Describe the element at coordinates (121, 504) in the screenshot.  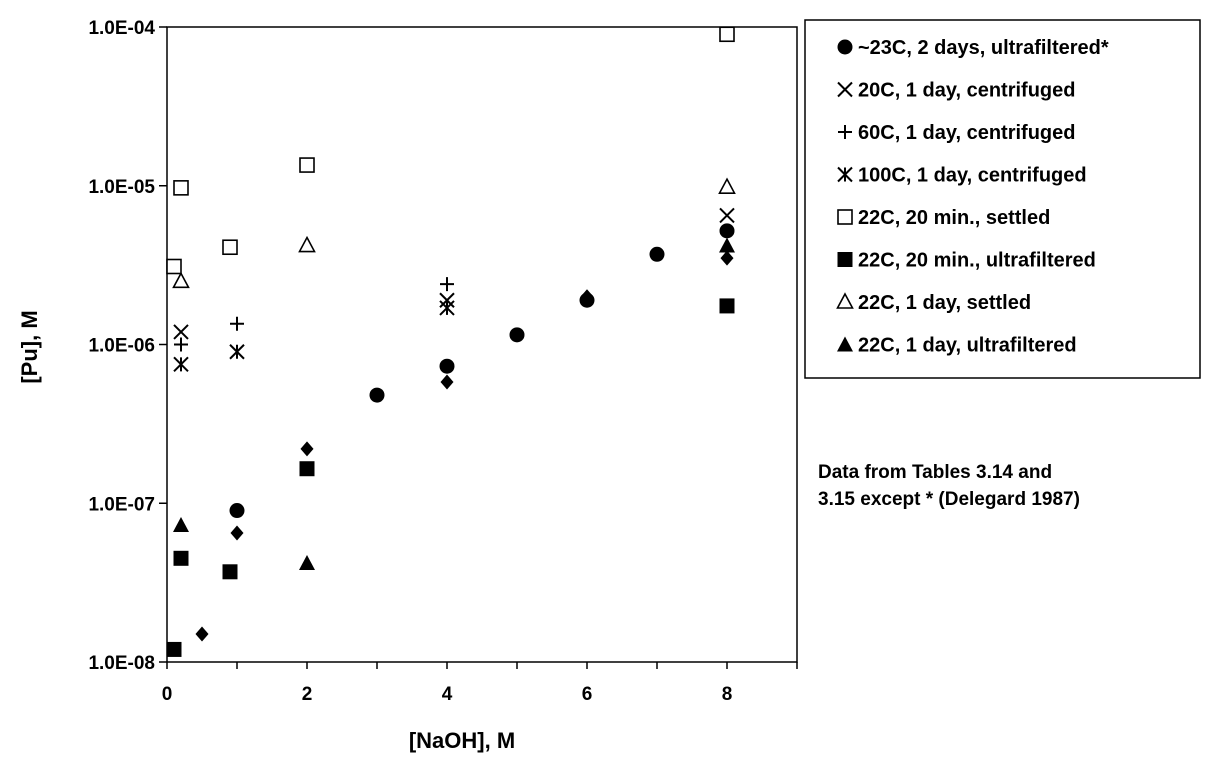
I see `y-tick-label: 1.0E-07` at that location.